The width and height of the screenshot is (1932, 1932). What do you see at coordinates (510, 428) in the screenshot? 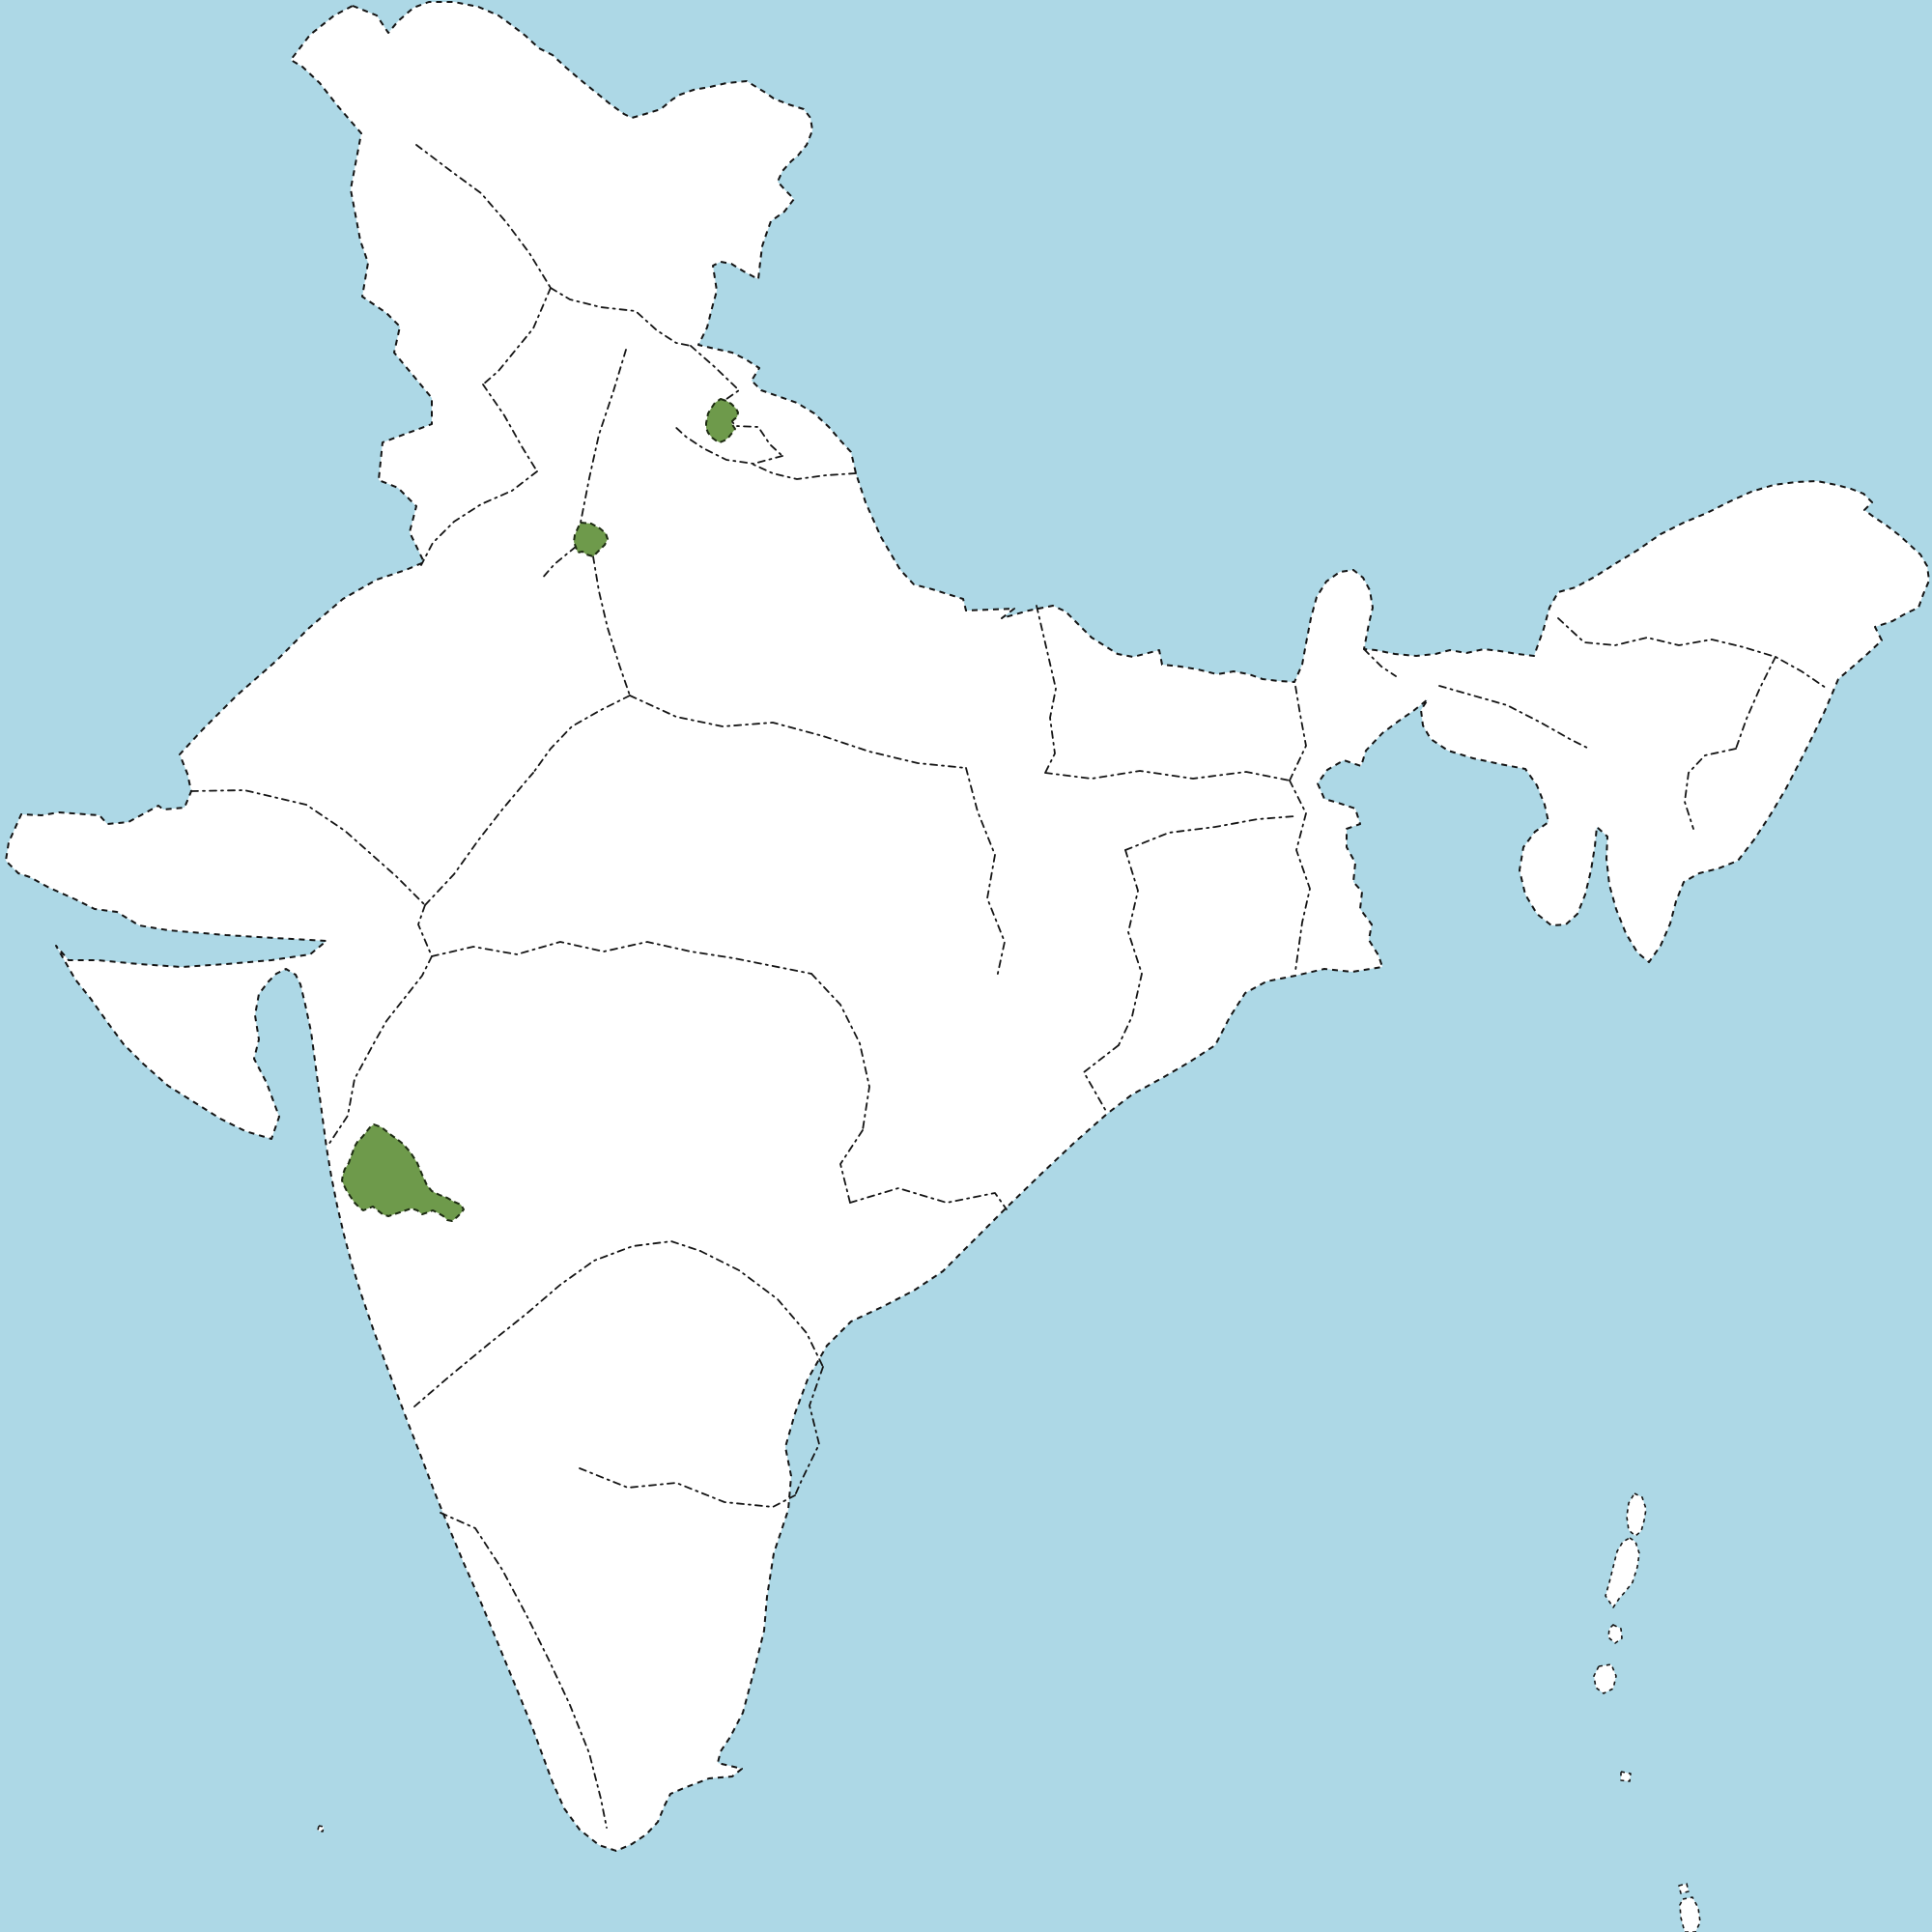
I see `boundary-punjab-haryana` at bounding box center [510, 428].